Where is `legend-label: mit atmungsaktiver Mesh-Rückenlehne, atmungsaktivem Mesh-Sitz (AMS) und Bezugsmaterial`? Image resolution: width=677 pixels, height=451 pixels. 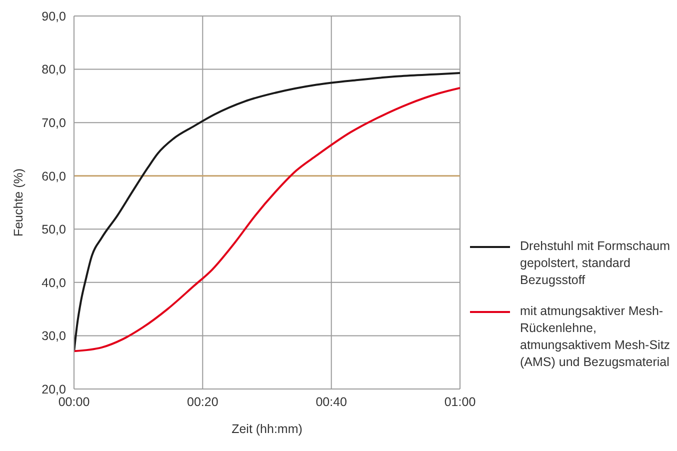 legend-label: mit atmungsaktiver Mesh-Rückenlehne, atmungsaktivem Mesh-Sitz (AMS) und Bezugsmaterial is located at coordinates (596, 337).